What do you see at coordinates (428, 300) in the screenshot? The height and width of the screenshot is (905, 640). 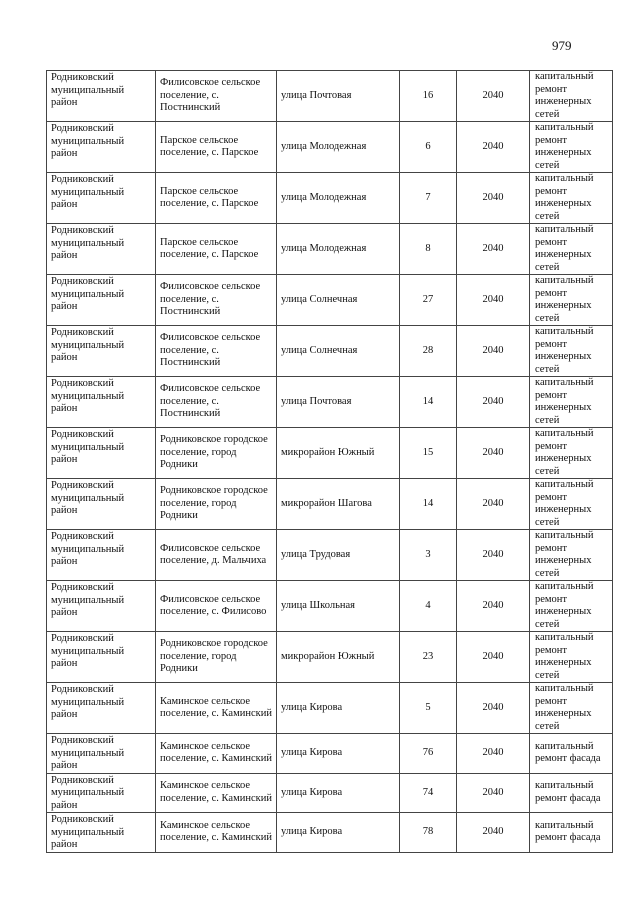 I see `house-number-cell: 27` at bounding box center [428, 300].